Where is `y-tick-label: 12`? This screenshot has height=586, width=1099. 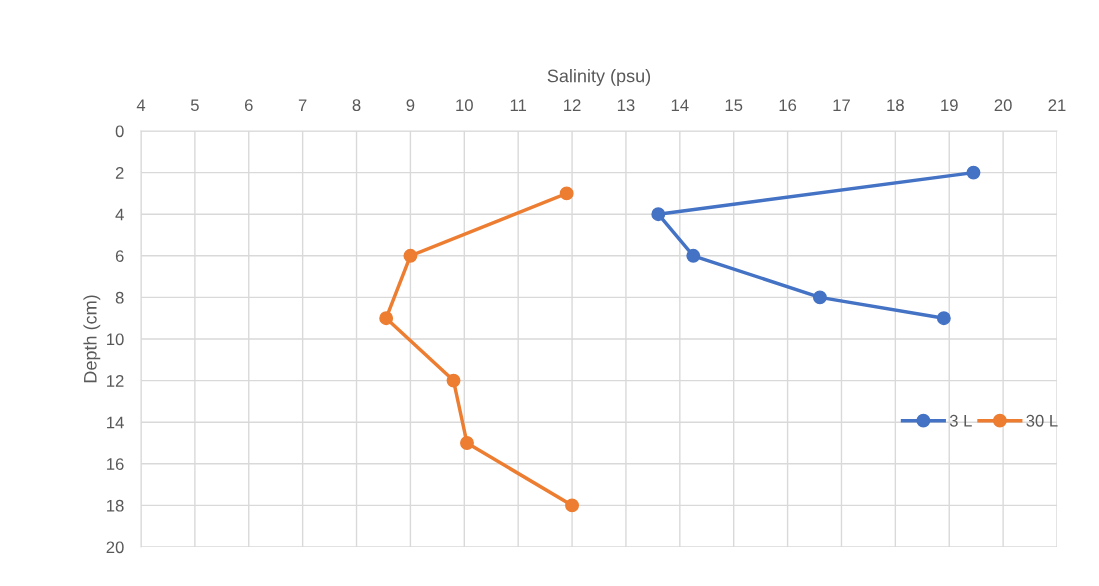 y-tick-label: 12 is located at coordinates (115, 381).